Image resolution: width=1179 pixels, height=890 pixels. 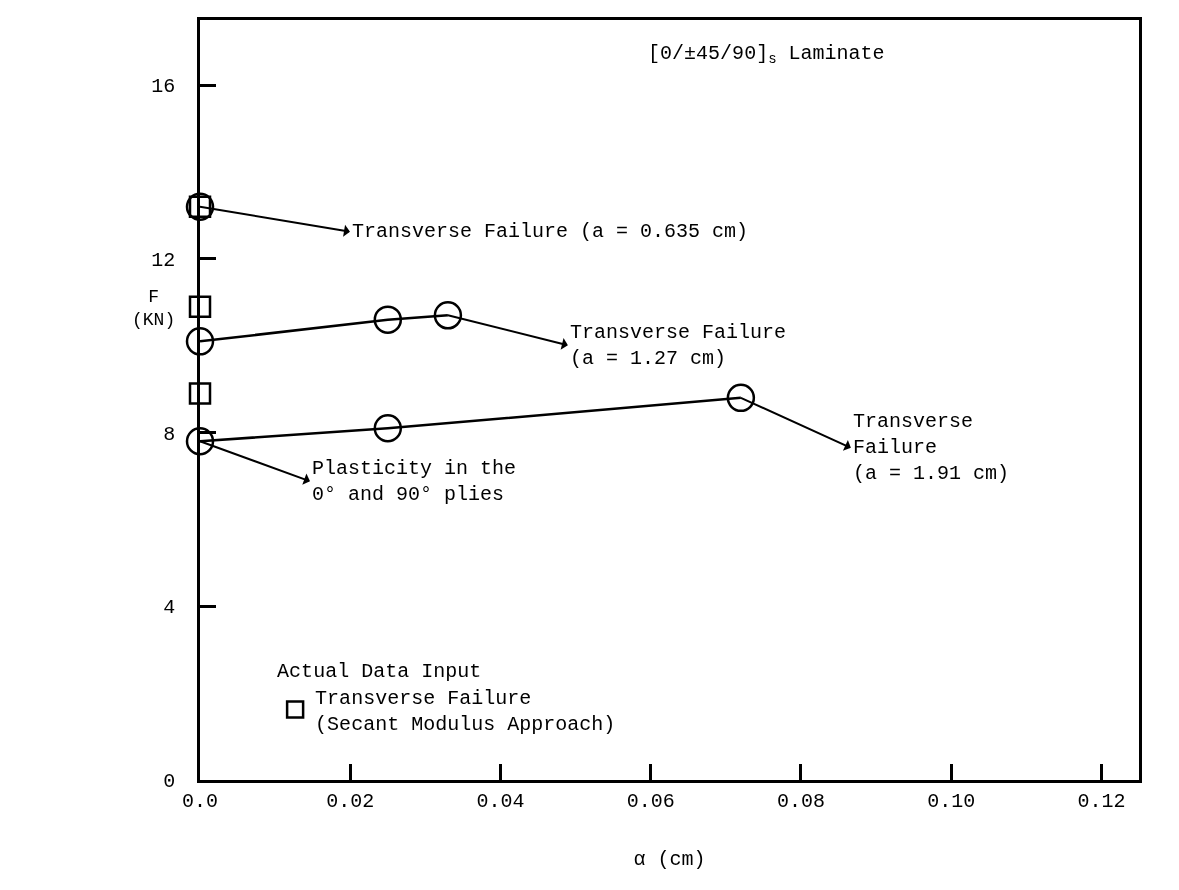 I want to click on x-tick-label: 0.08, so click(x=800, y=801).